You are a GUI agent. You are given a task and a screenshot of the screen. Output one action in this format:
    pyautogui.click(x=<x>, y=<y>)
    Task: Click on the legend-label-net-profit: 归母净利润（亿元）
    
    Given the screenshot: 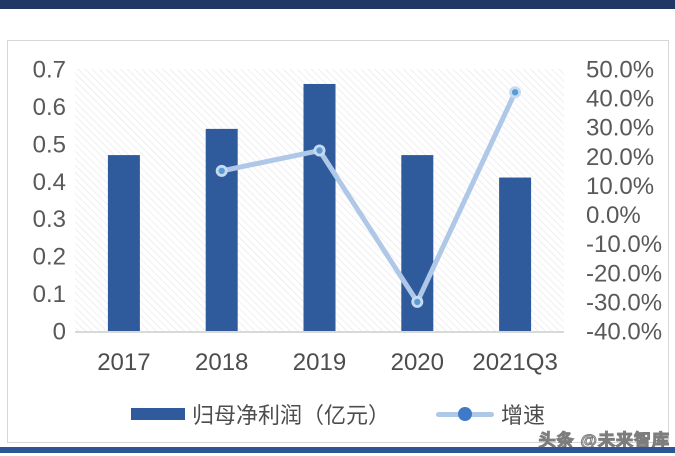 What is the action you would take?
    pyautogui.click(x=290, y=415)
    